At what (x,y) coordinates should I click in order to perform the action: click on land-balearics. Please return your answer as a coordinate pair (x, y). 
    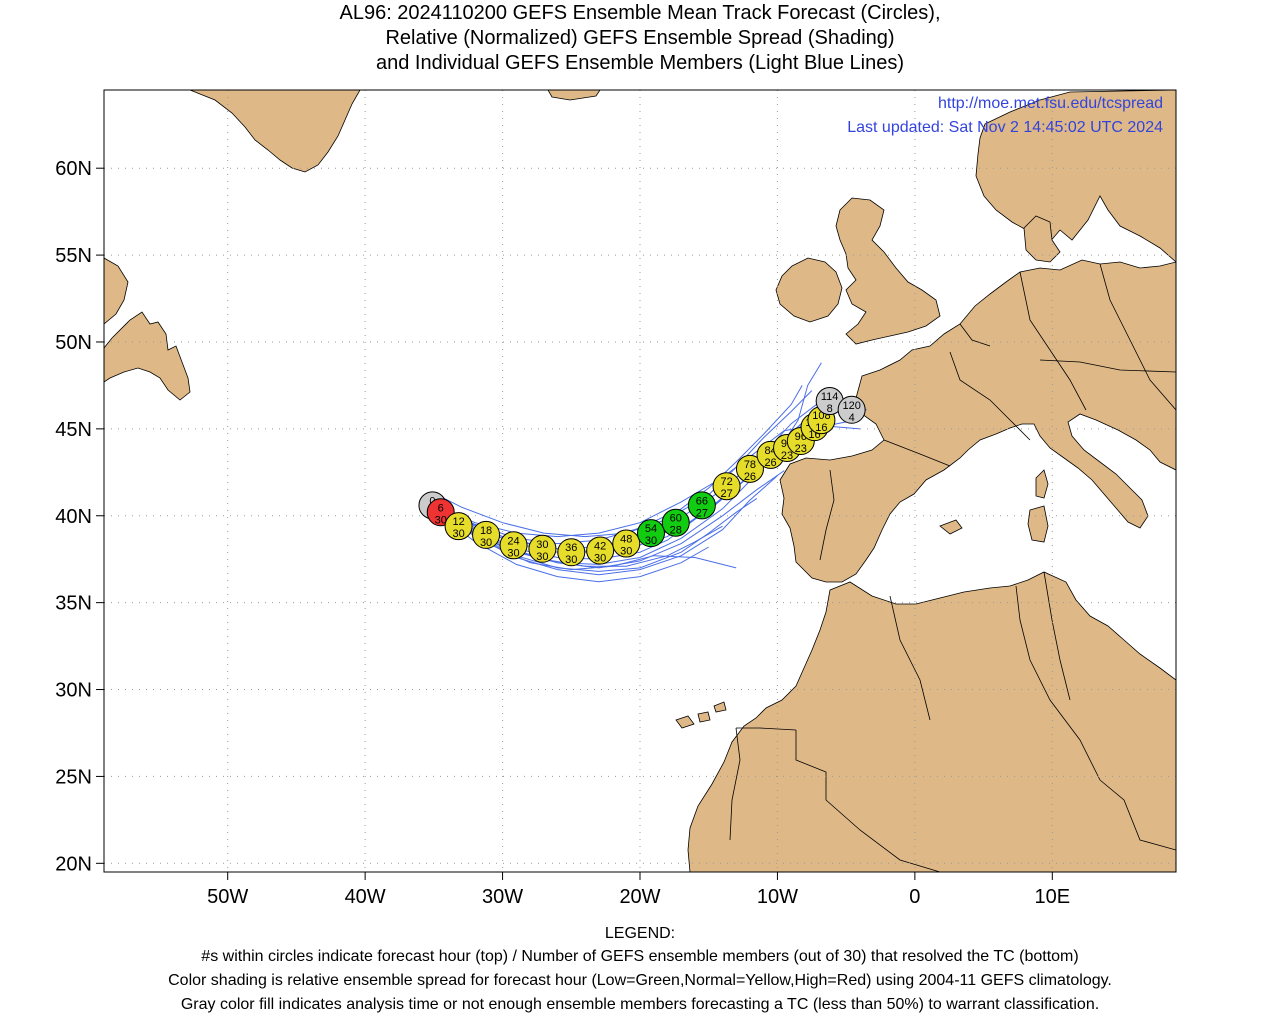
    Looking at the image, I should click on (951, 527).